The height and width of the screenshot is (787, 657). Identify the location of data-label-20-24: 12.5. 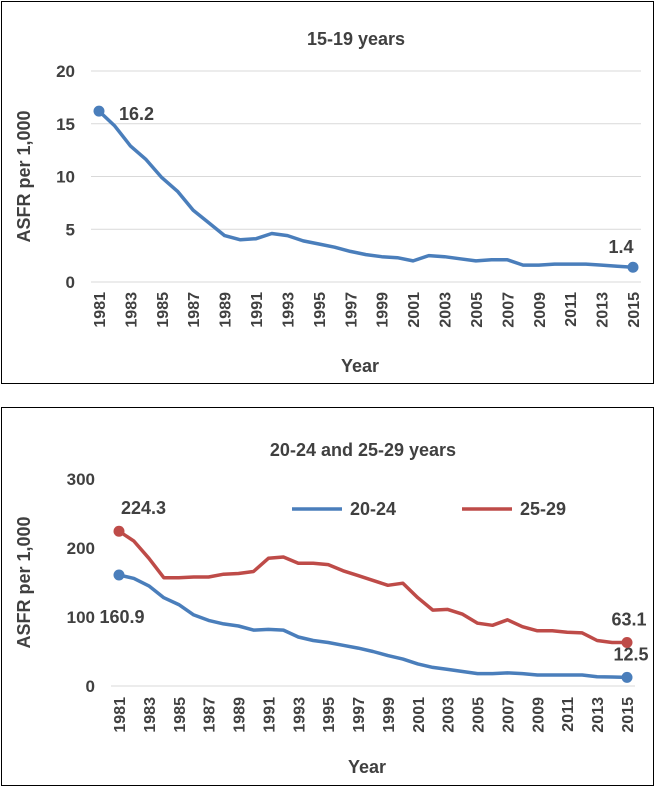
(630, 654).